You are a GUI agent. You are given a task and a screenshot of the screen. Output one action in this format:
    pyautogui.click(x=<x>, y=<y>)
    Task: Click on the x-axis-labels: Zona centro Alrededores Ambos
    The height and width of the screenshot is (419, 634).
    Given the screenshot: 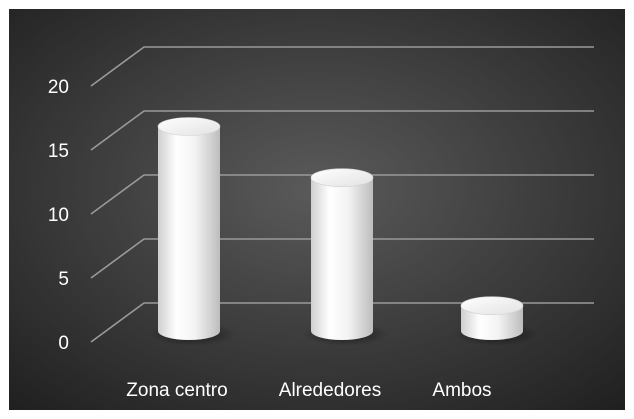 What is the action you would take?
    pyautogui.click(x=308, y=390)
    